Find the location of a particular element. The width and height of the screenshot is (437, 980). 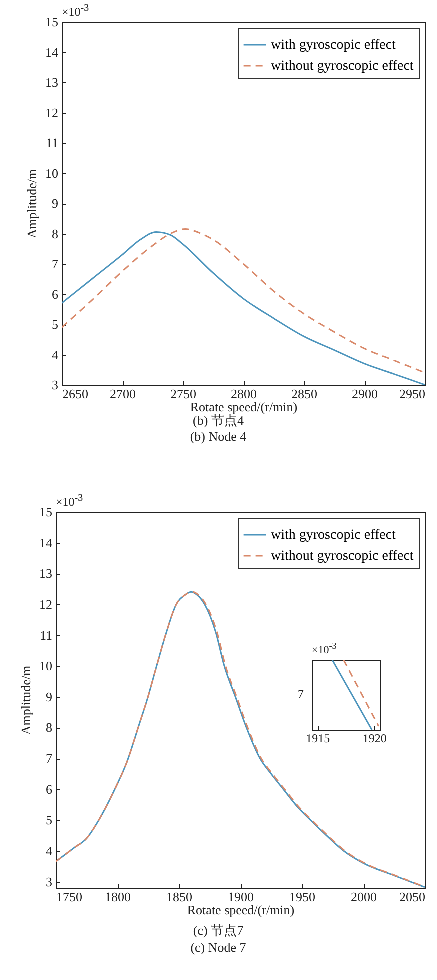

text: (c) Node 7 is located at coordinates (219, 948).